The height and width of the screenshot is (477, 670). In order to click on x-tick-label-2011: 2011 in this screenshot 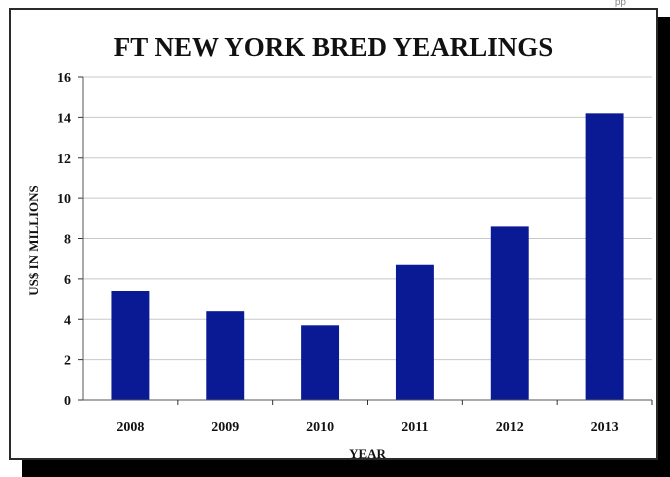, I will do `click(414, 427)`.